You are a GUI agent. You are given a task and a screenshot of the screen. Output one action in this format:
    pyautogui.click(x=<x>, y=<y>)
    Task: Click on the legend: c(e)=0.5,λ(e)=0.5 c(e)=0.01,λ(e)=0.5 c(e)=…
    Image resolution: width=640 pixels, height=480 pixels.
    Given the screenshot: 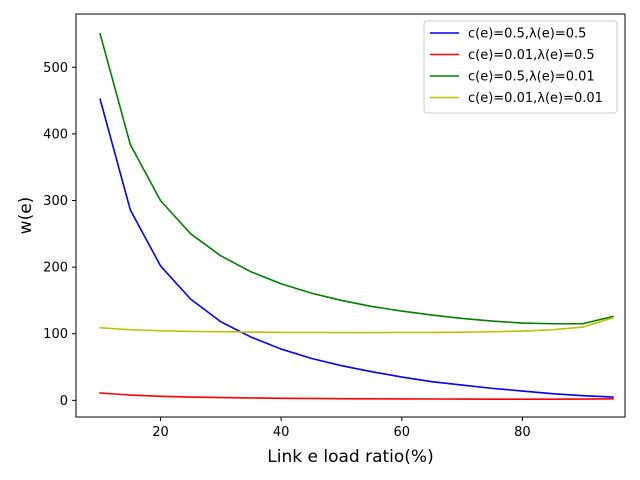 What is the action you would take?
    pyautogui.click(x=520, y=67)
    